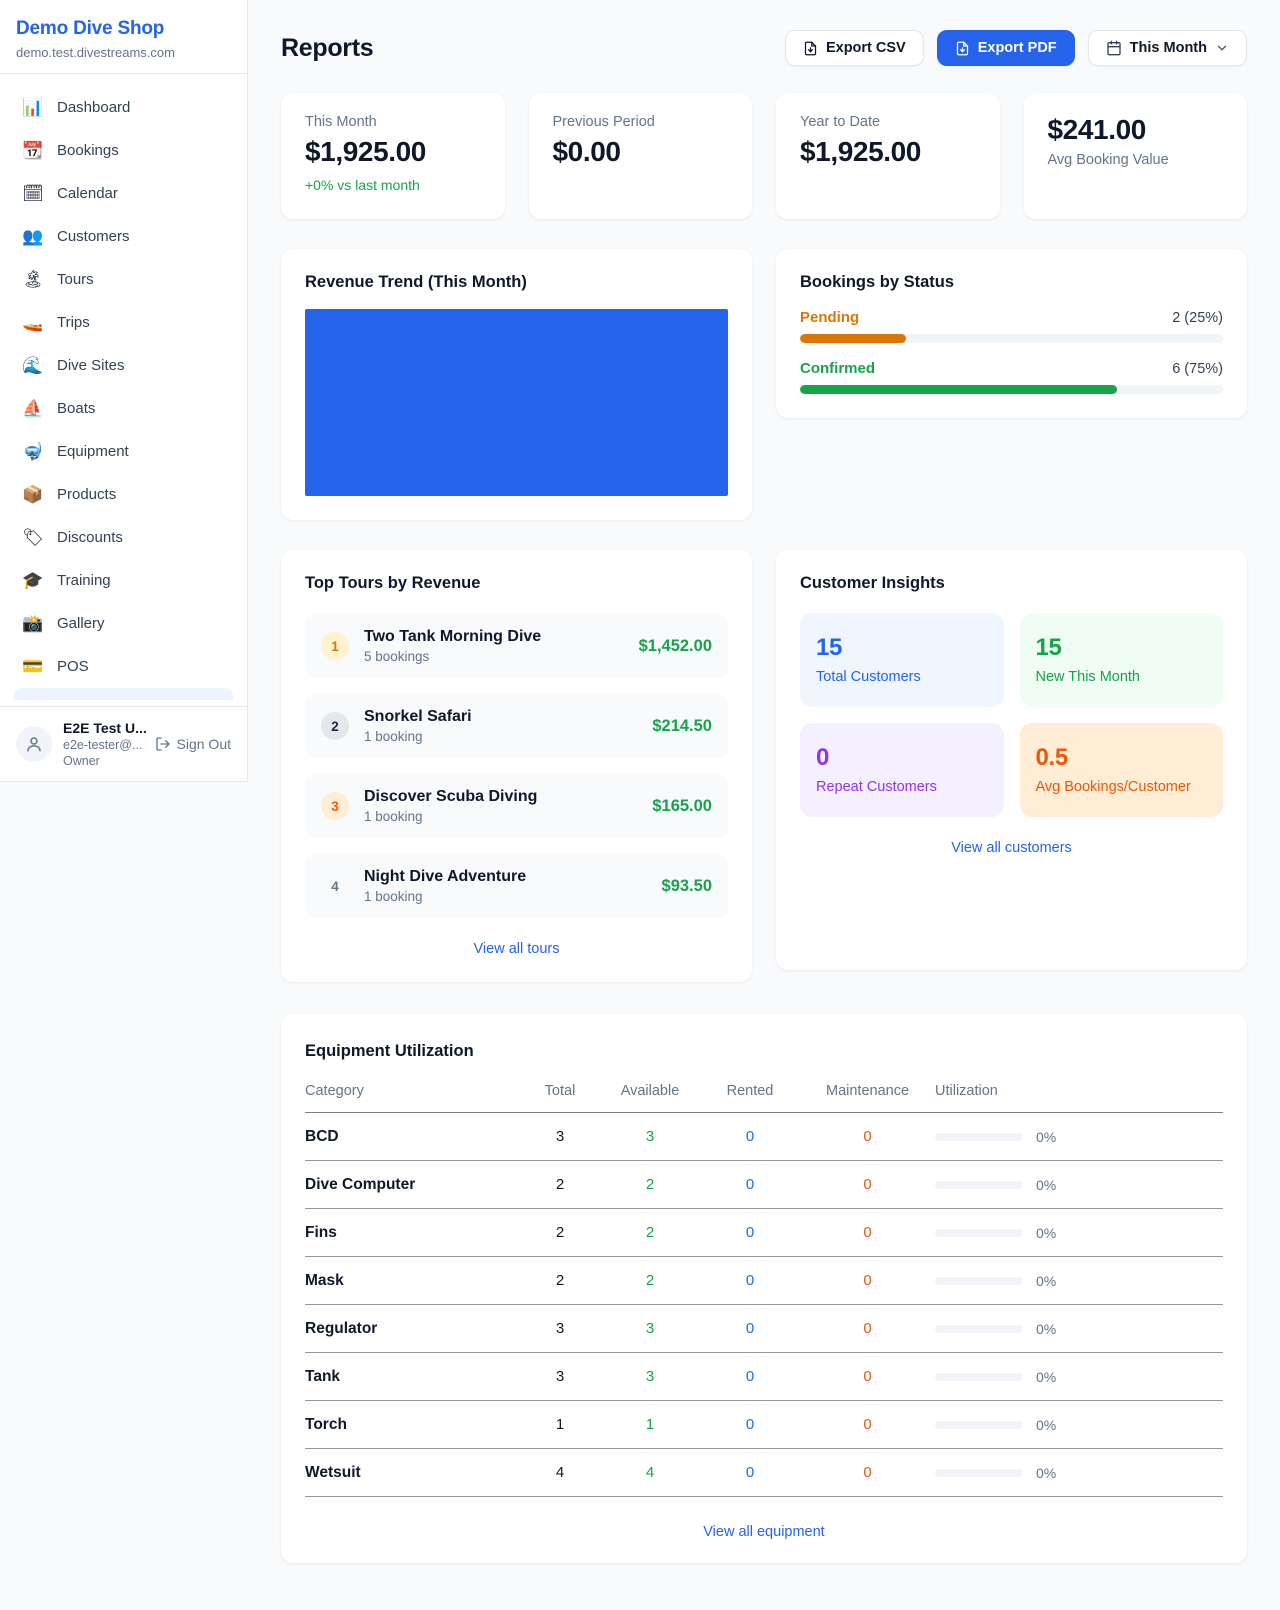 This screenshot has width=1280, height=1610. Describe the element at coordinates (33, 451) in the screenshot. I see `diving-mask-icon: 🤿` at that location.